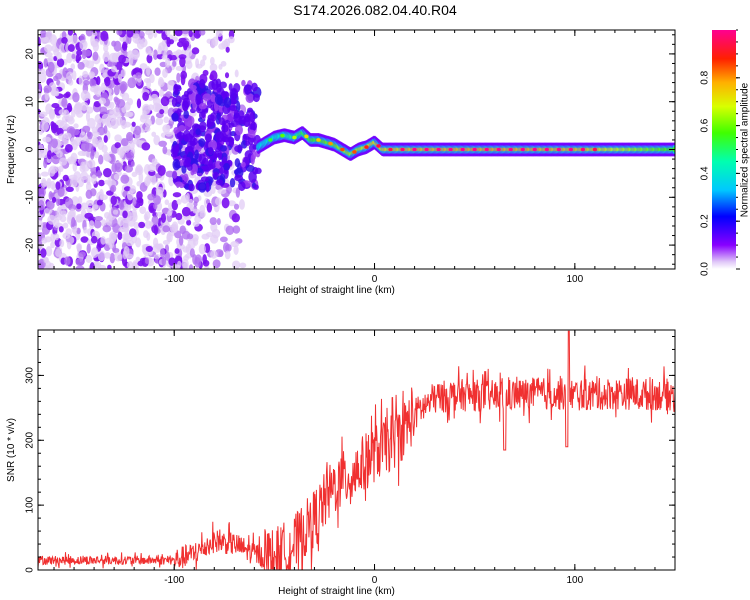 The height and width of the screenshot is (600, 750). Describe the element at coordinates (705, 221) in the screenshot. I see `colorbar-tick-label: 0.2` at that location.